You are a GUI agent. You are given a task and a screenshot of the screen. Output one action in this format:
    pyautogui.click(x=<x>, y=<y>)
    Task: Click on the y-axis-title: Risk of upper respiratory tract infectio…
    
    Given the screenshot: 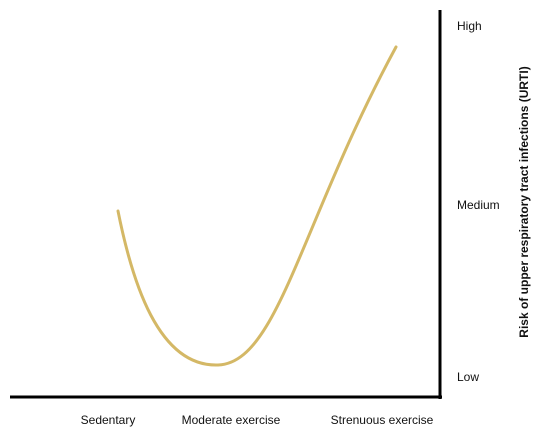 What is the action you would take?
    pyautogui.click(x=524, y=201)
    